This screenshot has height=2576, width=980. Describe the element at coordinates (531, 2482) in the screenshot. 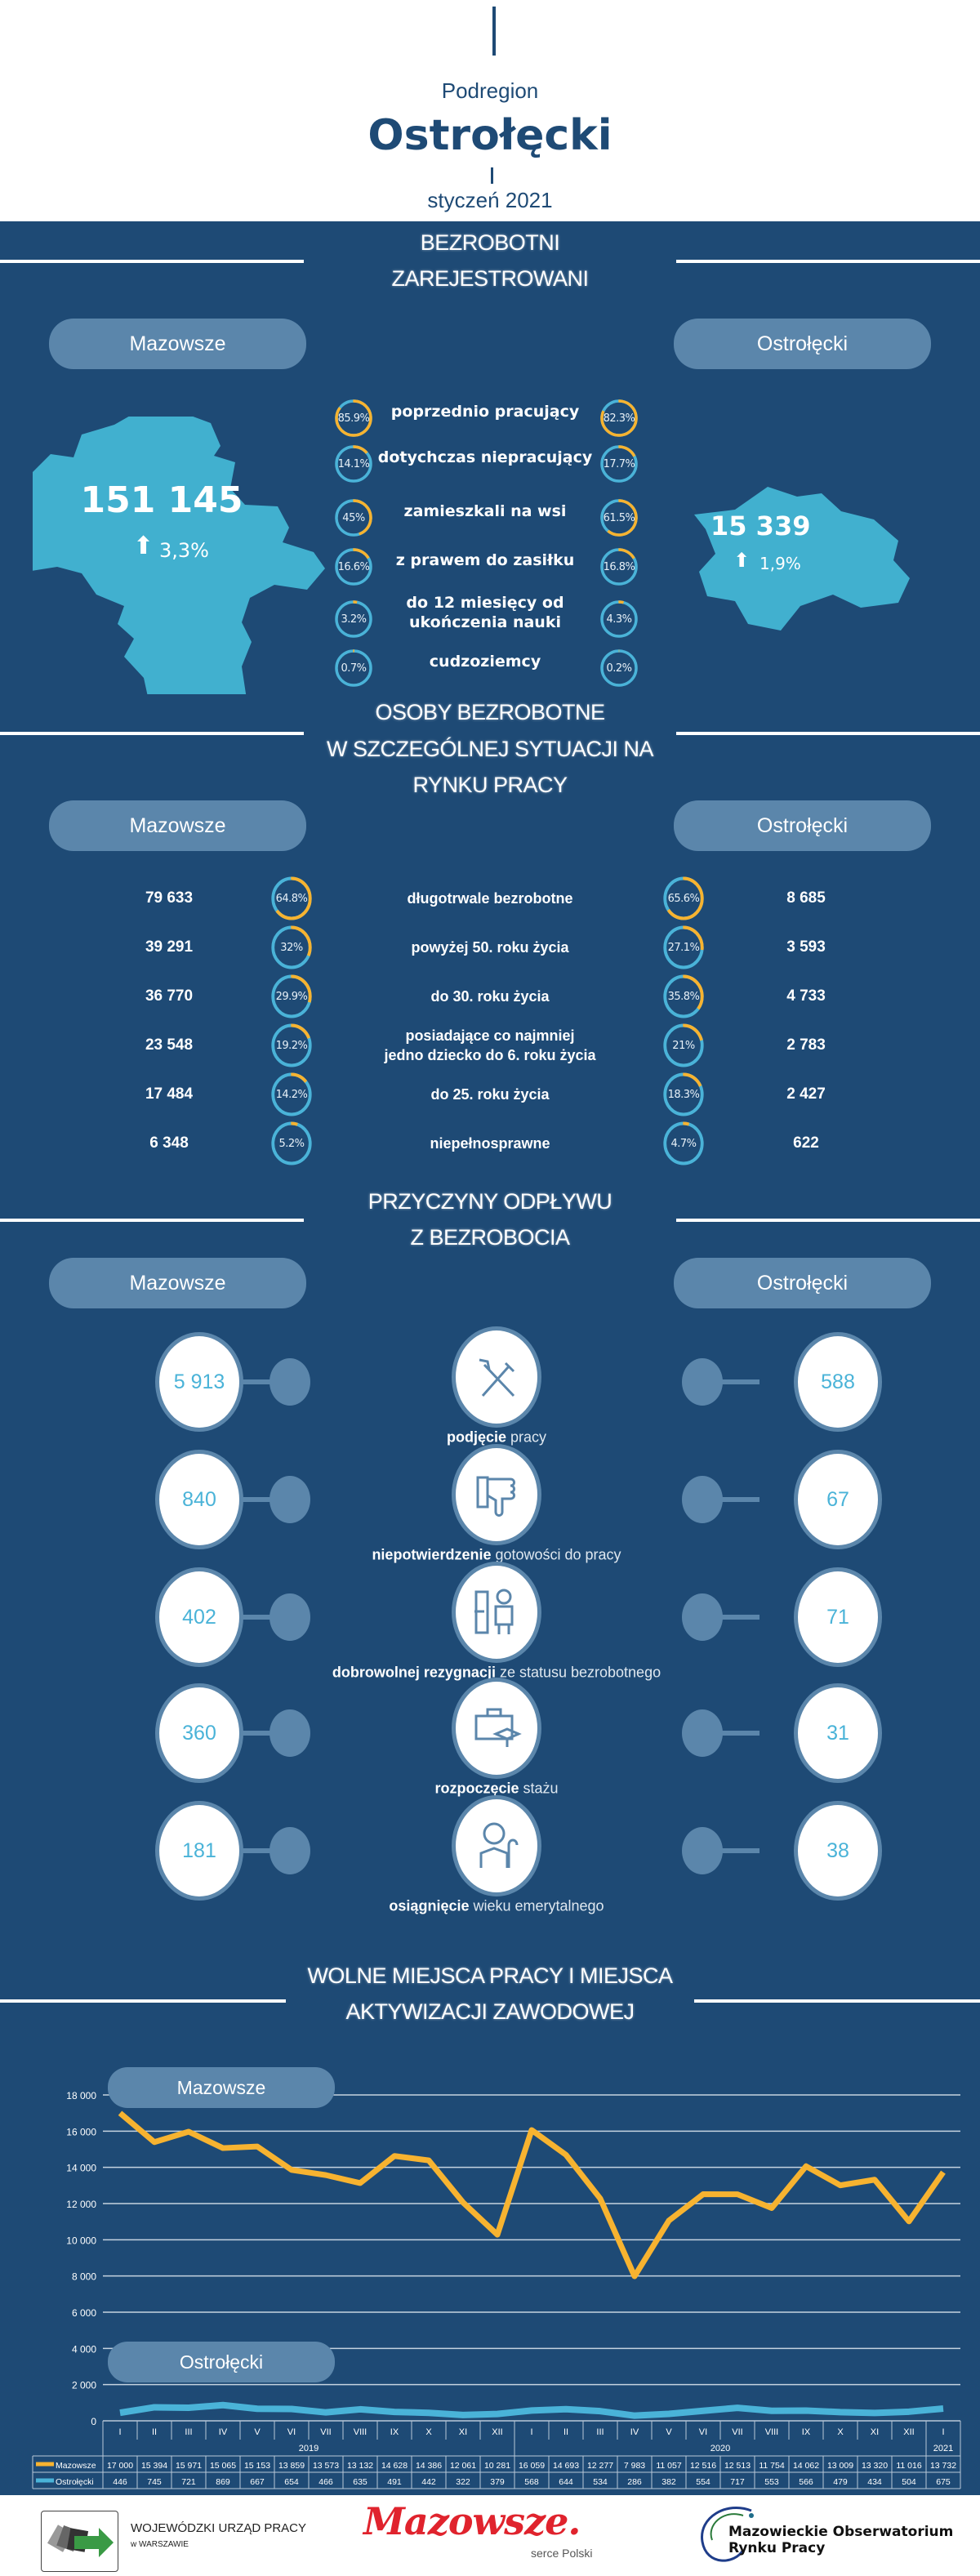

I see `table-cell: 568` at that location.